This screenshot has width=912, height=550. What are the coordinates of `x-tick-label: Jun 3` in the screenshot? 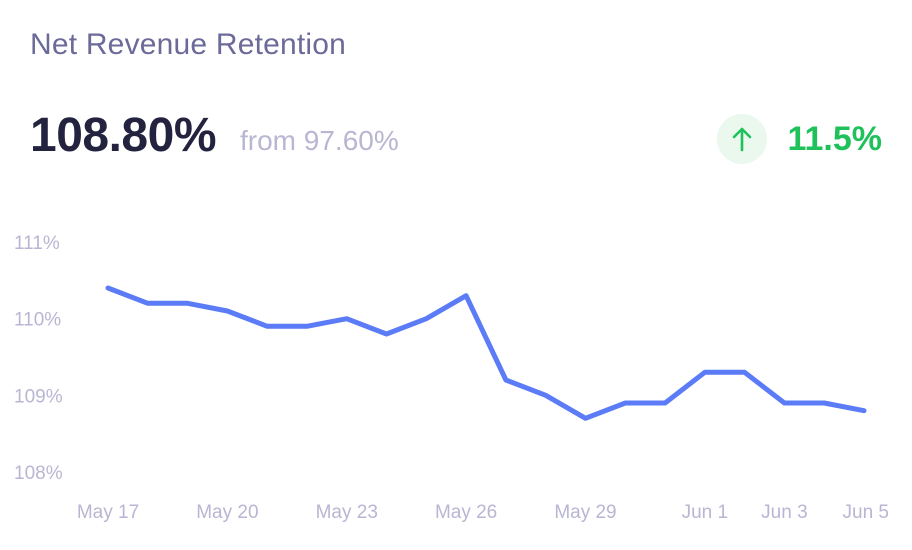 It's located at (784, 512).